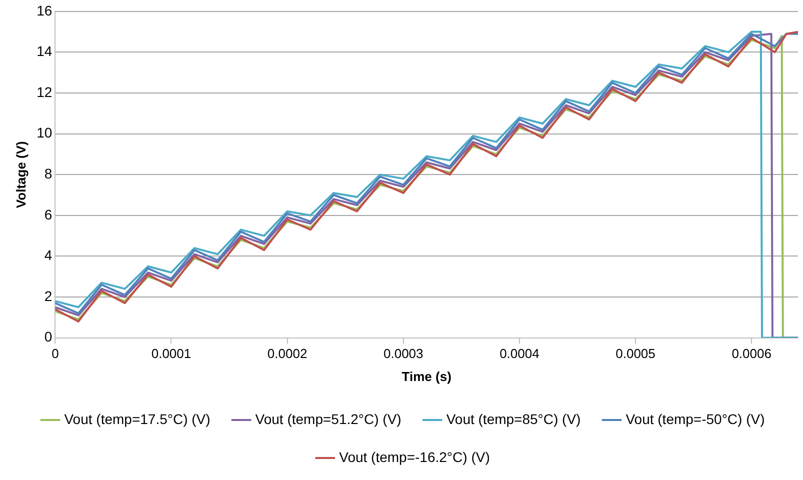 The height and width of the screenshot is (480, 803). I want to click on y-tick-label: 16, so click(44, 10).